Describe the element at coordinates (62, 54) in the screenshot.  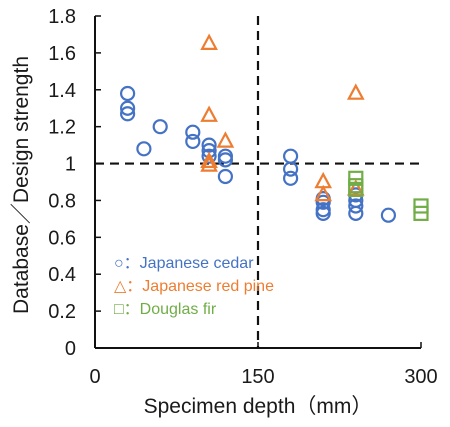
I see `y-tick-label: 1.6` at that location.